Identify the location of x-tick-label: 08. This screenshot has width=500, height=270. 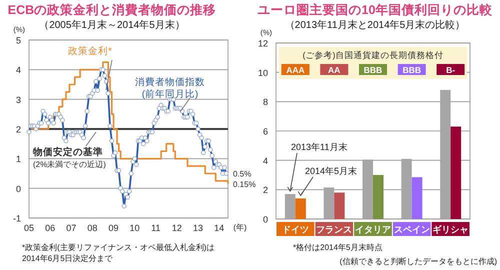
(92, 228).